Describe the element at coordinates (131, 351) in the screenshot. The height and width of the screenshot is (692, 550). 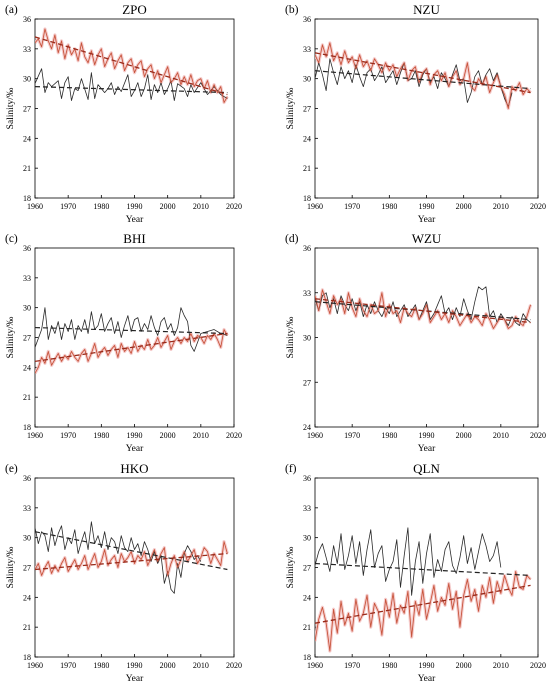
I see `red-series-line` at that location.